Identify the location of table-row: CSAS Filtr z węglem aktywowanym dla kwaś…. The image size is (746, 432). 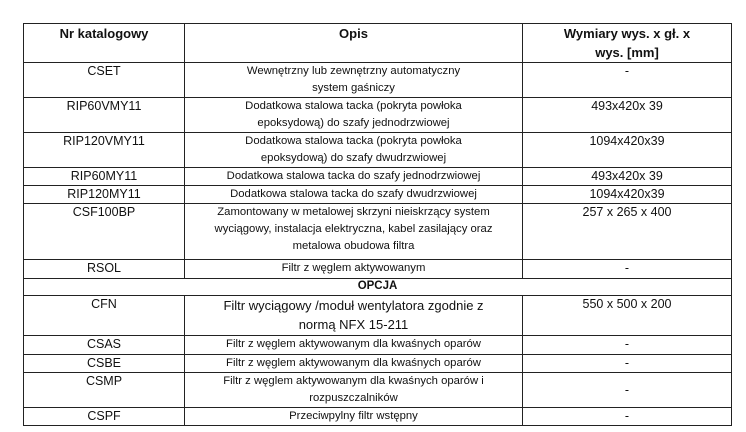
(377, 345).